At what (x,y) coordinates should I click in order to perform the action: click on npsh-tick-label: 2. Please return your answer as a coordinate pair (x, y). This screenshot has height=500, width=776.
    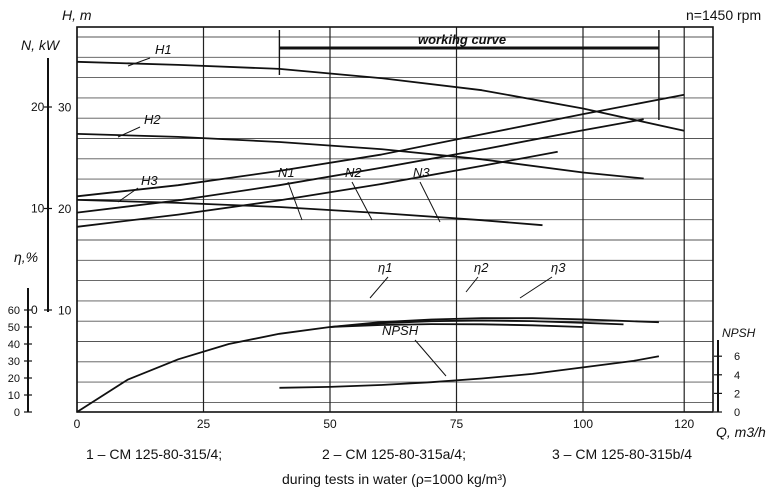
    Looking at the image, I should click on (737, 394).